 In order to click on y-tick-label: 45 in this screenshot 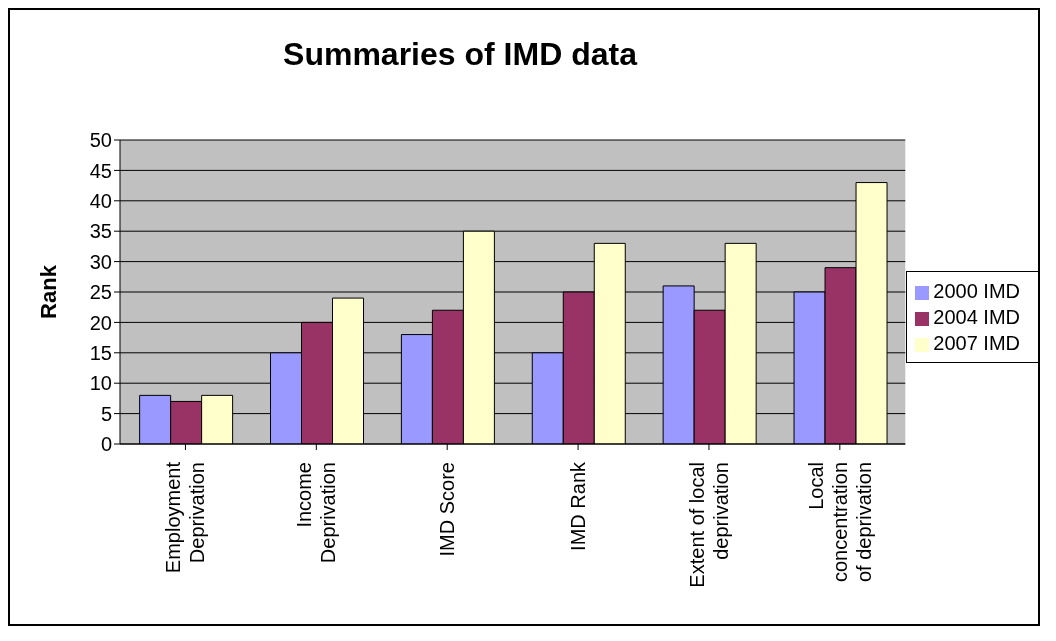, I will do `click(100, 170)`.